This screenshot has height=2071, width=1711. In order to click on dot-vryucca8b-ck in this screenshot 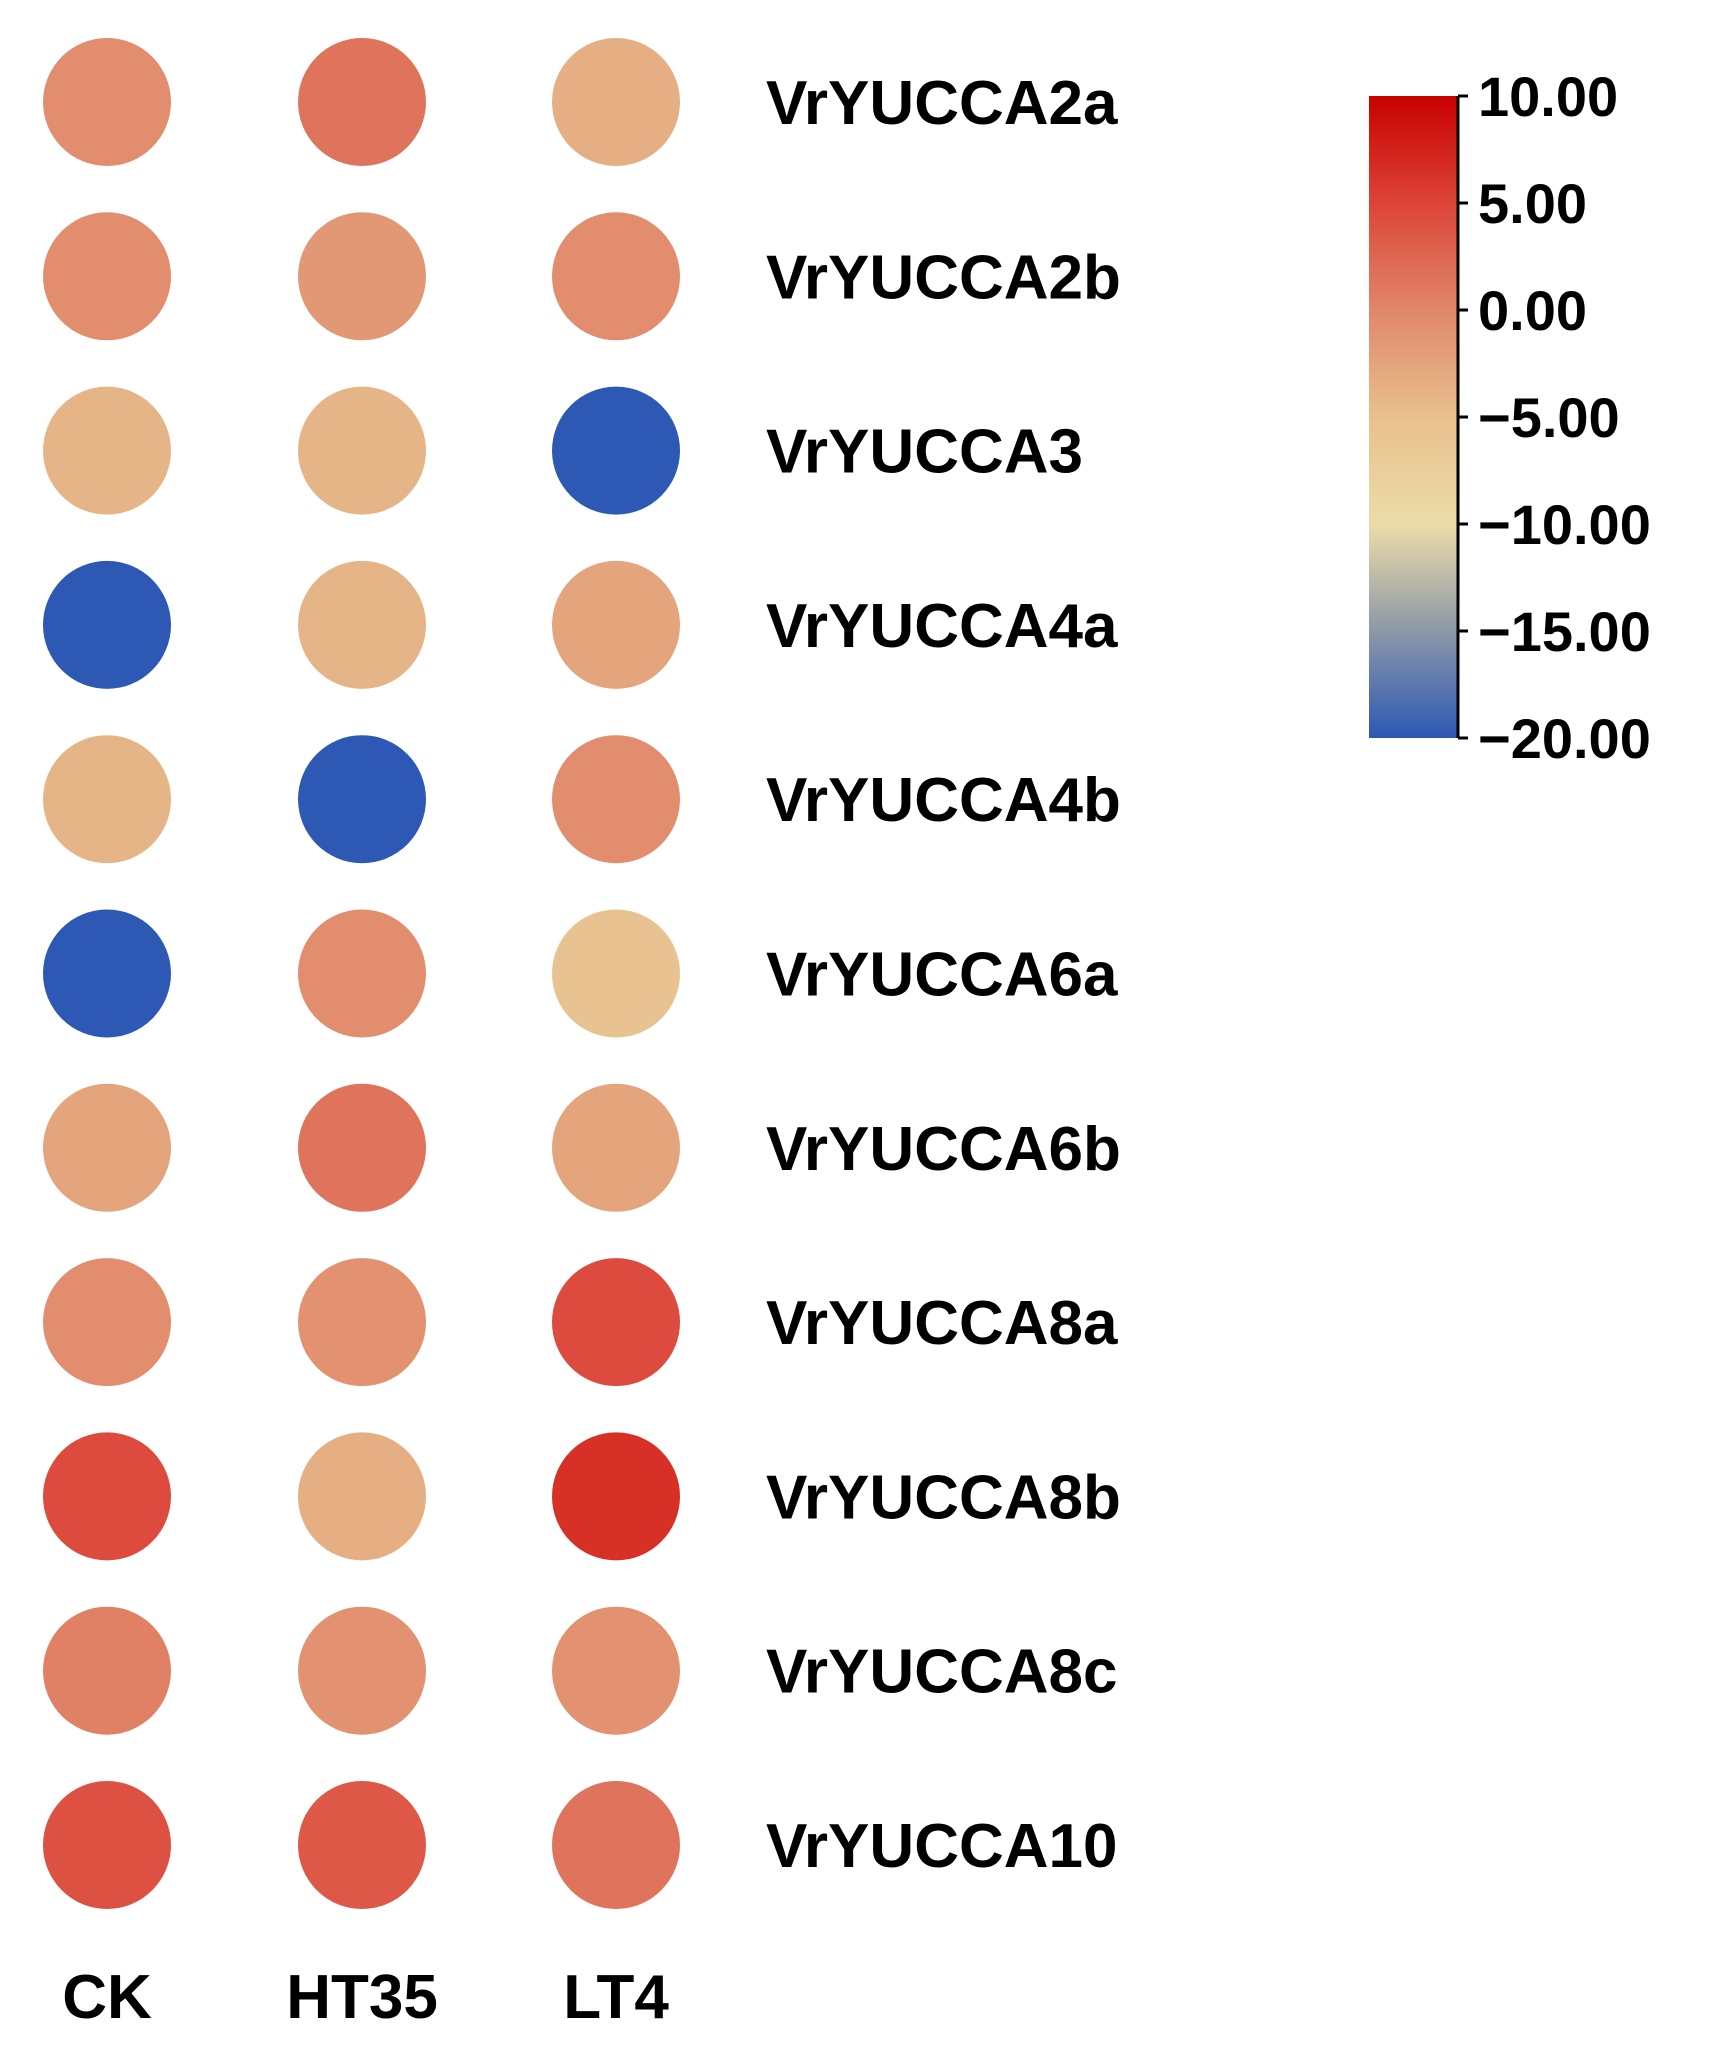, I will do `click(107, 1496)`.